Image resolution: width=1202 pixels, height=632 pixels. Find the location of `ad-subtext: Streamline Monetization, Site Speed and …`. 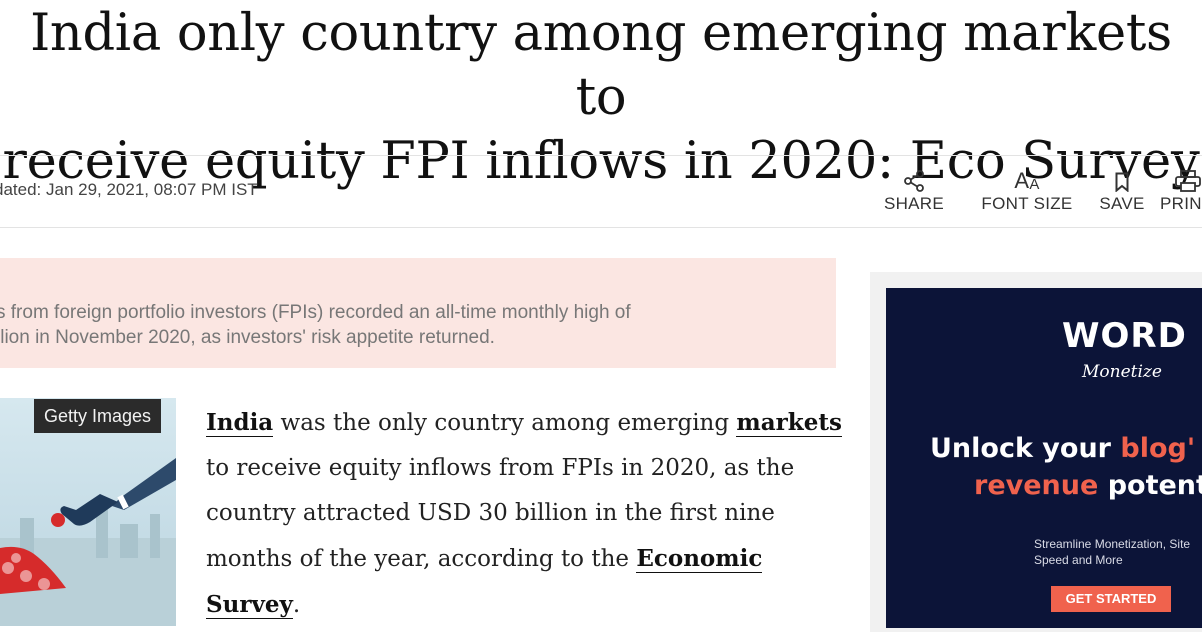

ad-subtext: Streamline Monetization, Site Speed and … is located at coordinates (1112, 552).